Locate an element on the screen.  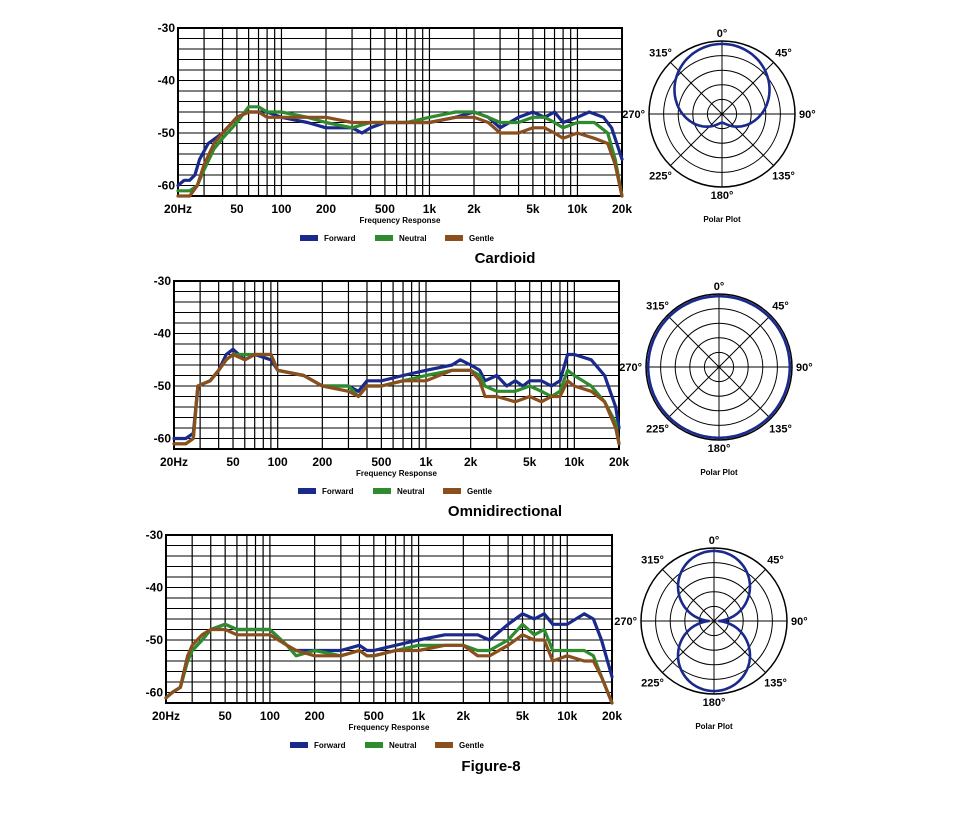
polar-plot-2: 0° 45° 90° 135° 180° 225° 270° 315° Polar Plot is located at coordinates (715, 379).